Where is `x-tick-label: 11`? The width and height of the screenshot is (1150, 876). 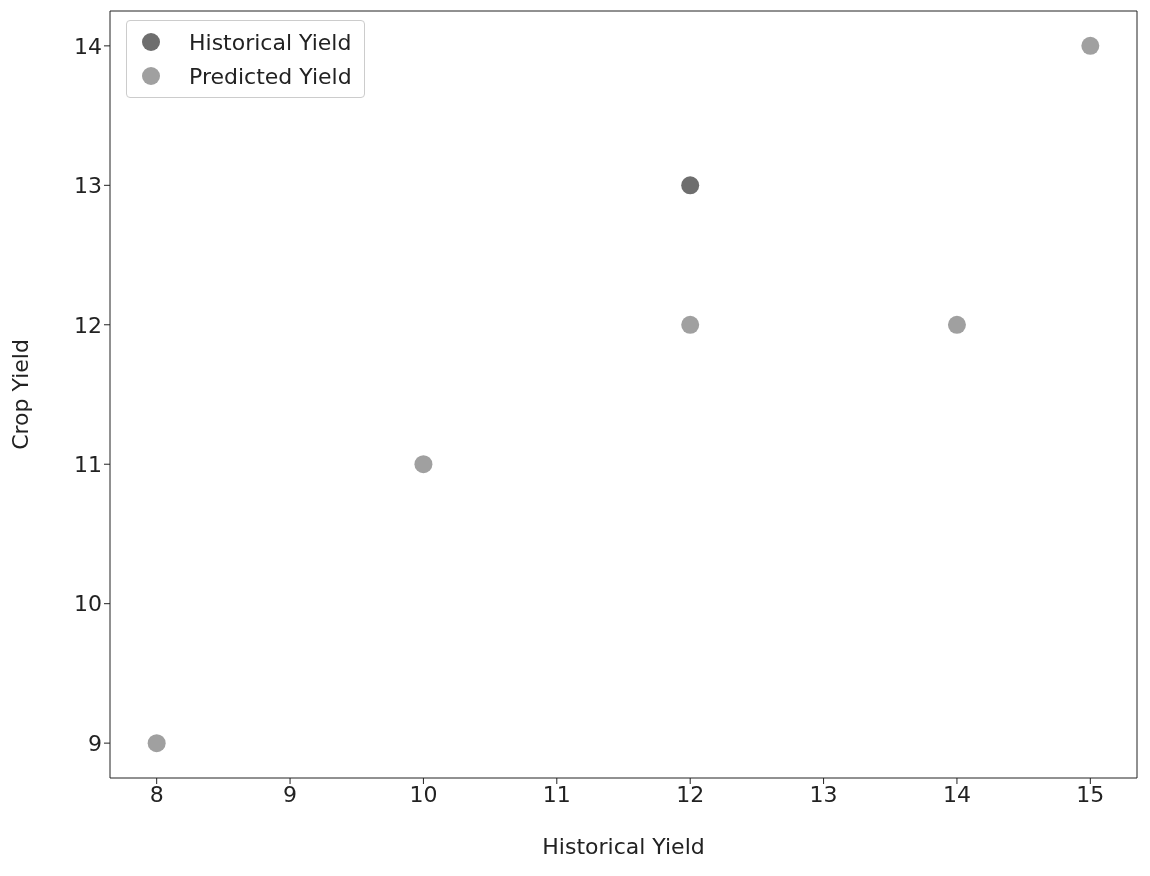 x-tick-label: 11 is located at coordinates (556, 794).